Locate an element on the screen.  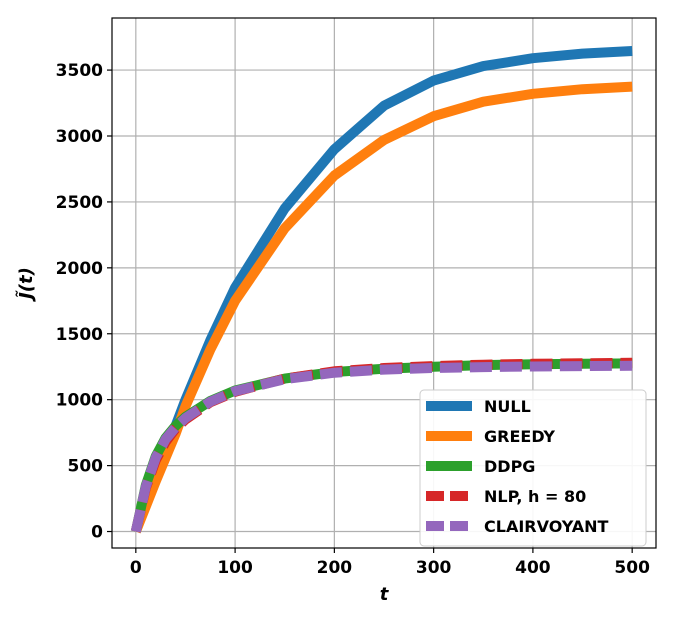
x-tick-label: 500 is located at coordinates (632, 568).